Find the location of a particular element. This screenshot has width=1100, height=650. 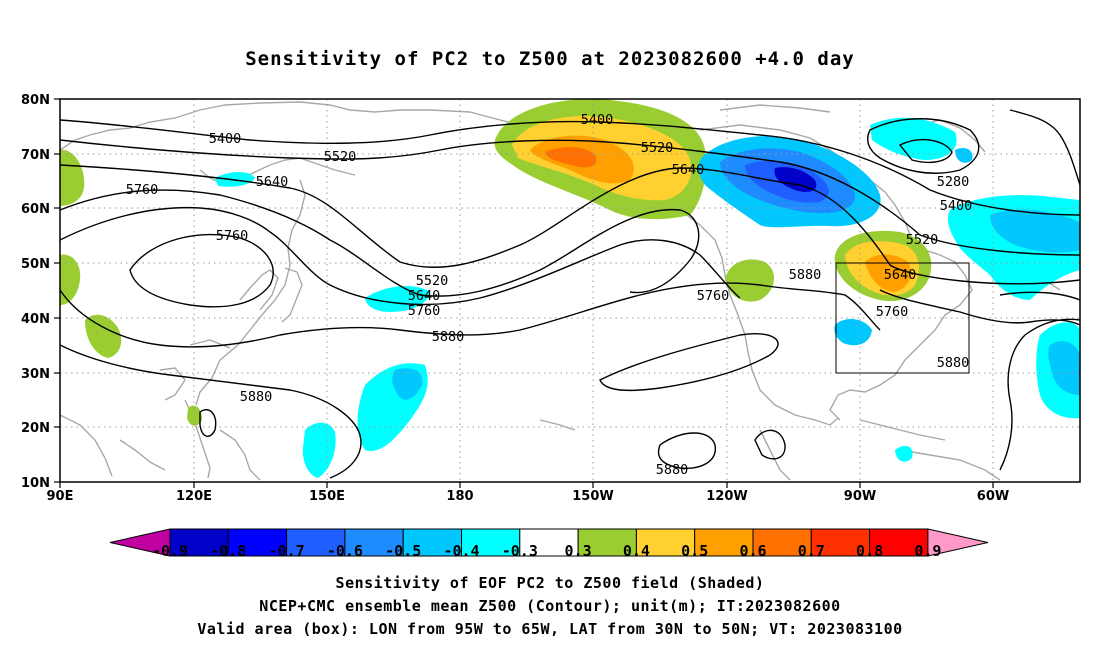

colorbar-label: 0.9 is located at coordinates (927, 551).